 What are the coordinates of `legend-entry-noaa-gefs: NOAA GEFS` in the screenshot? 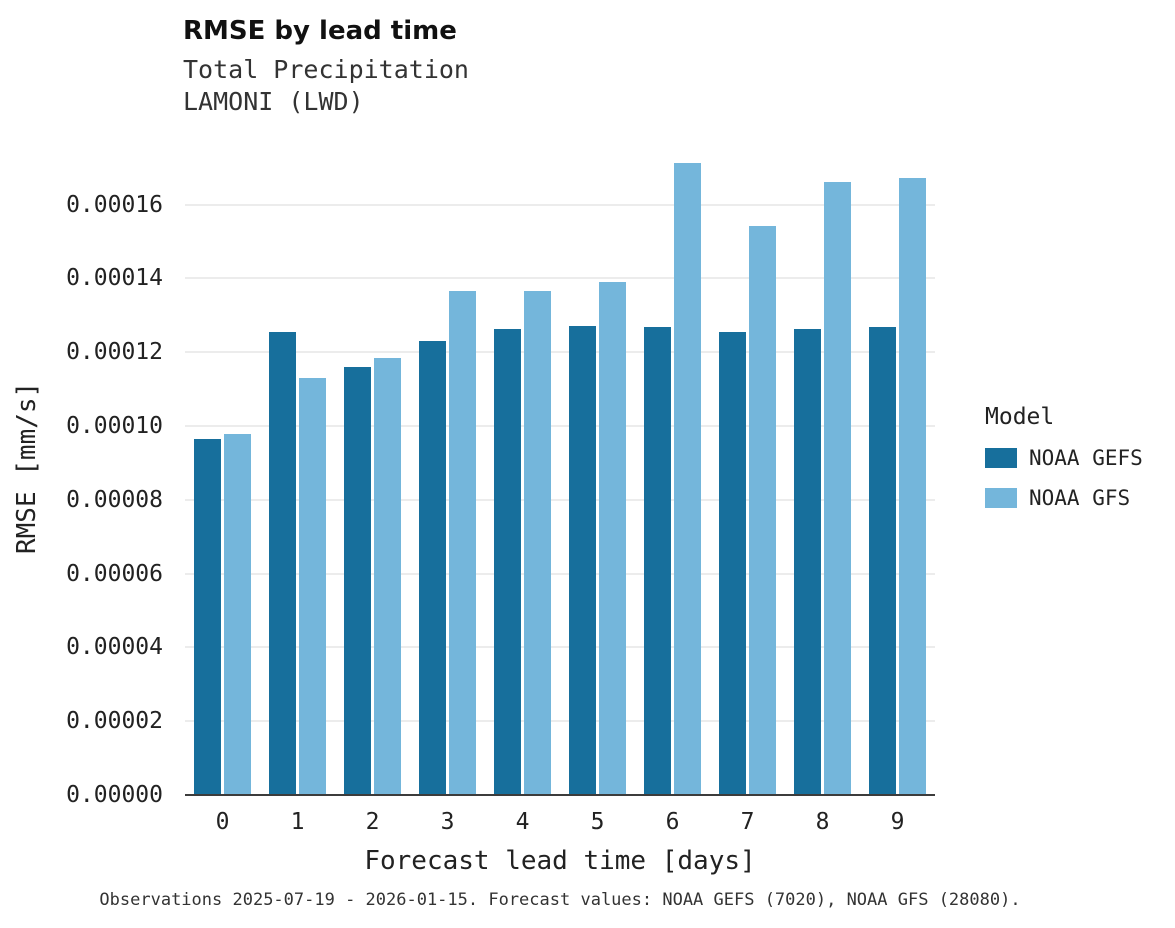 It's located at (1064, 458).